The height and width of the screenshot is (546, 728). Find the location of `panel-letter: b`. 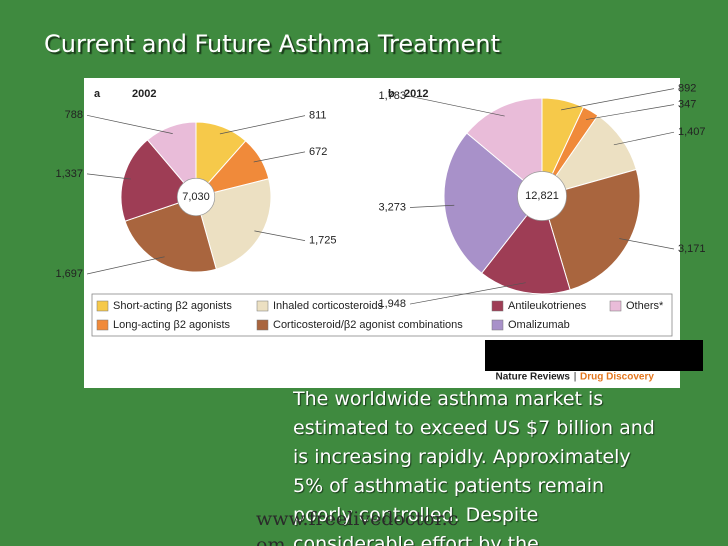

panel-letter: b is located at coordinates (391, 94).